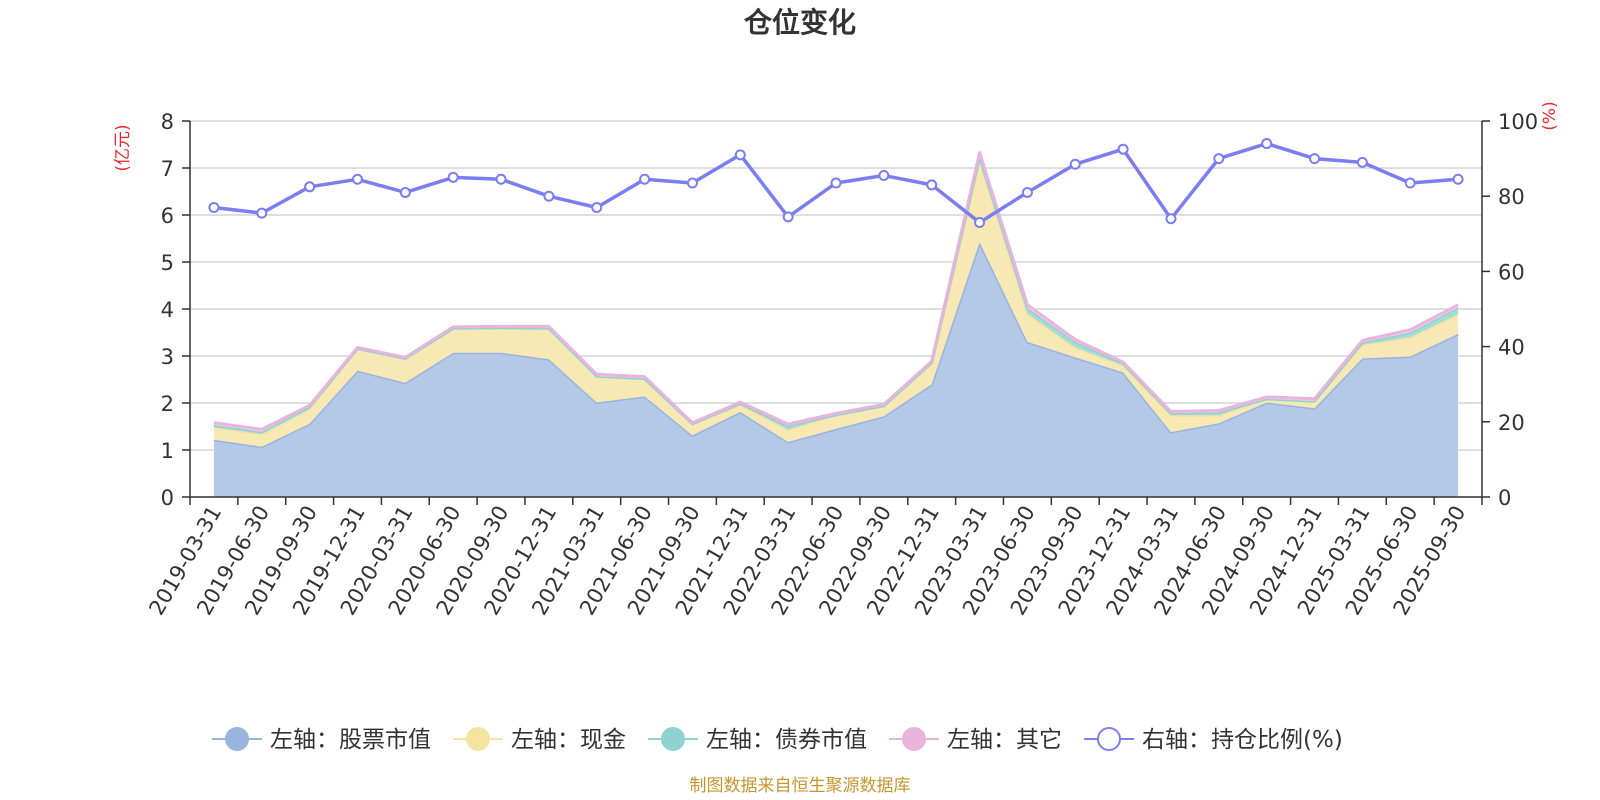 This screenshot has height=800, width=1600. Describe the element at coordinates (1511, 197) in the screenshot. I see `right-tick-label: 80` at that location.